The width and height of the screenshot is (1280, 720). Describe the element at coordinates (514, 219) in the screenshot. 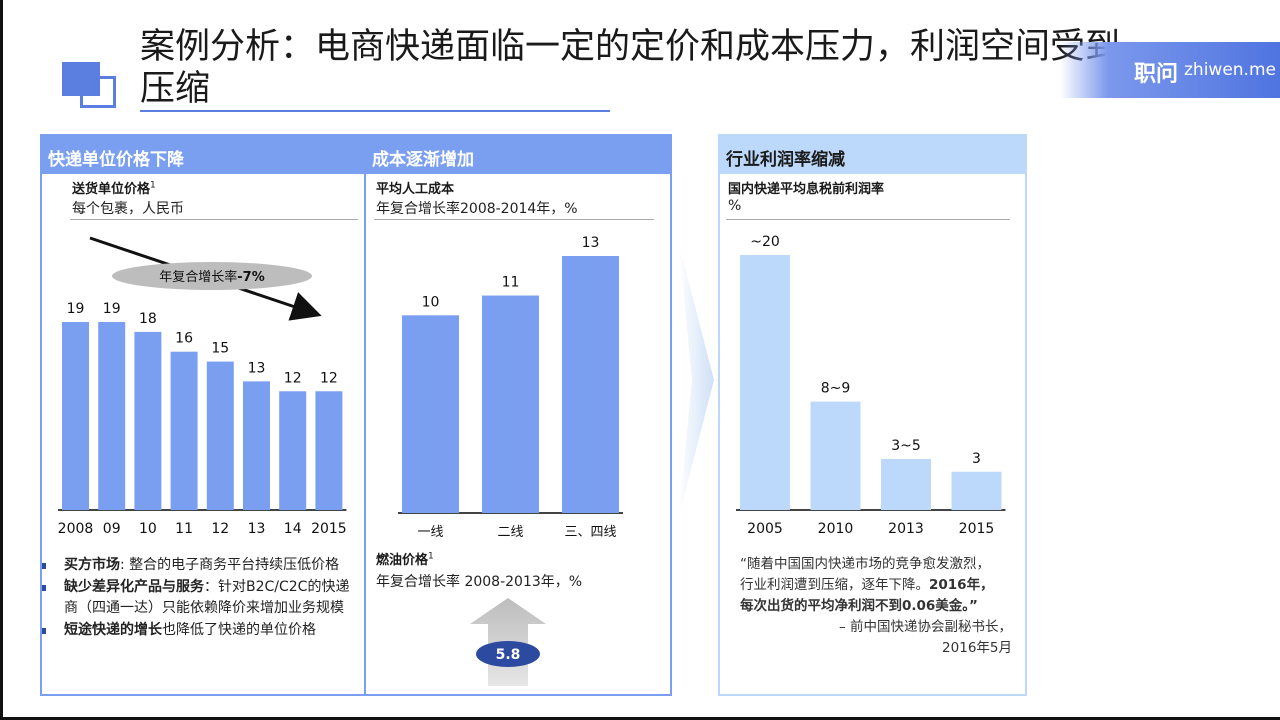

I see `labor-chart-rule` at that location.